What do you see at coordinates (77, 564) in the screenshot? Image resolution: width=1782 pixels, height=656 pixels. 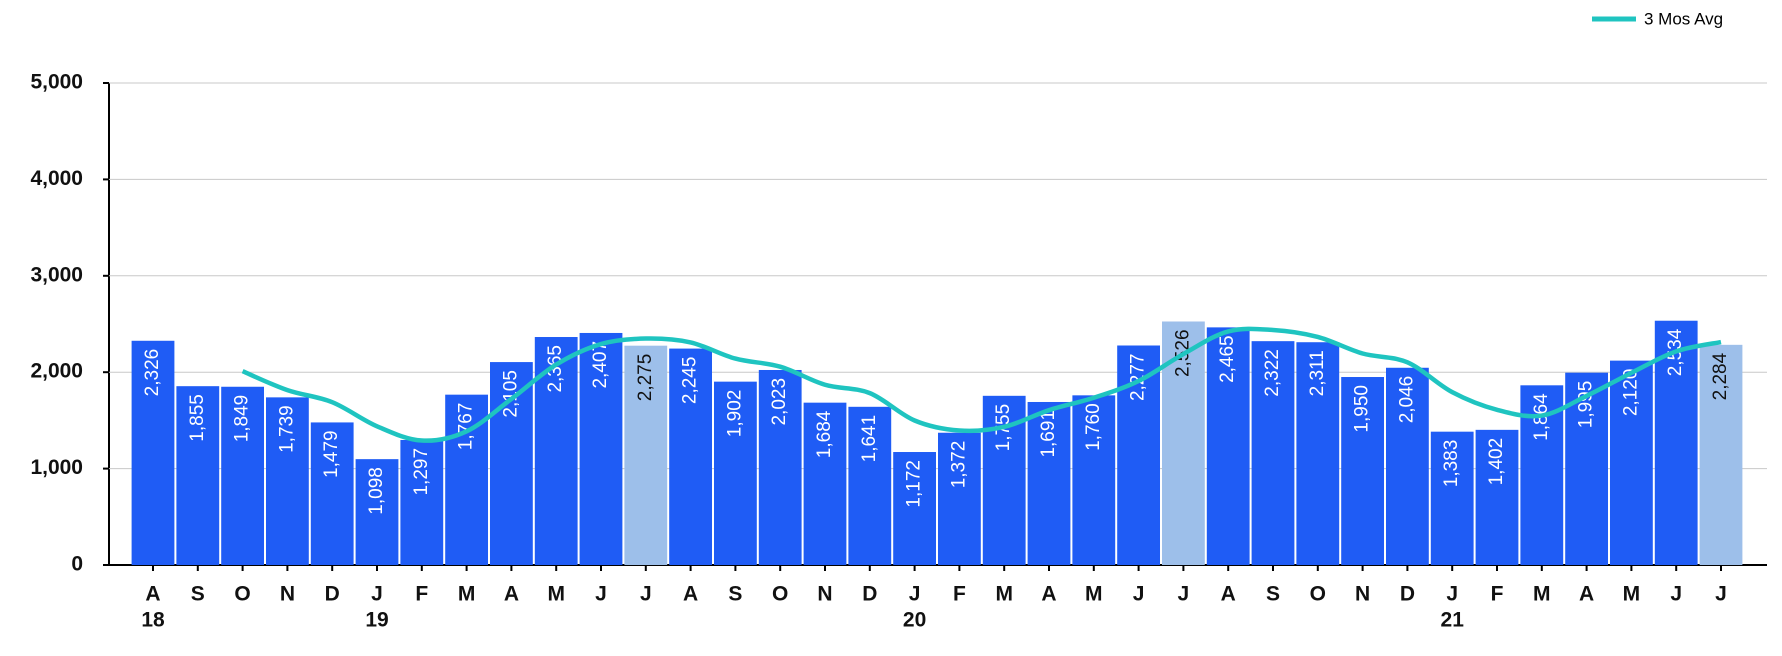 I see `y-tick-label: 0` at bounding box center [77, 564].